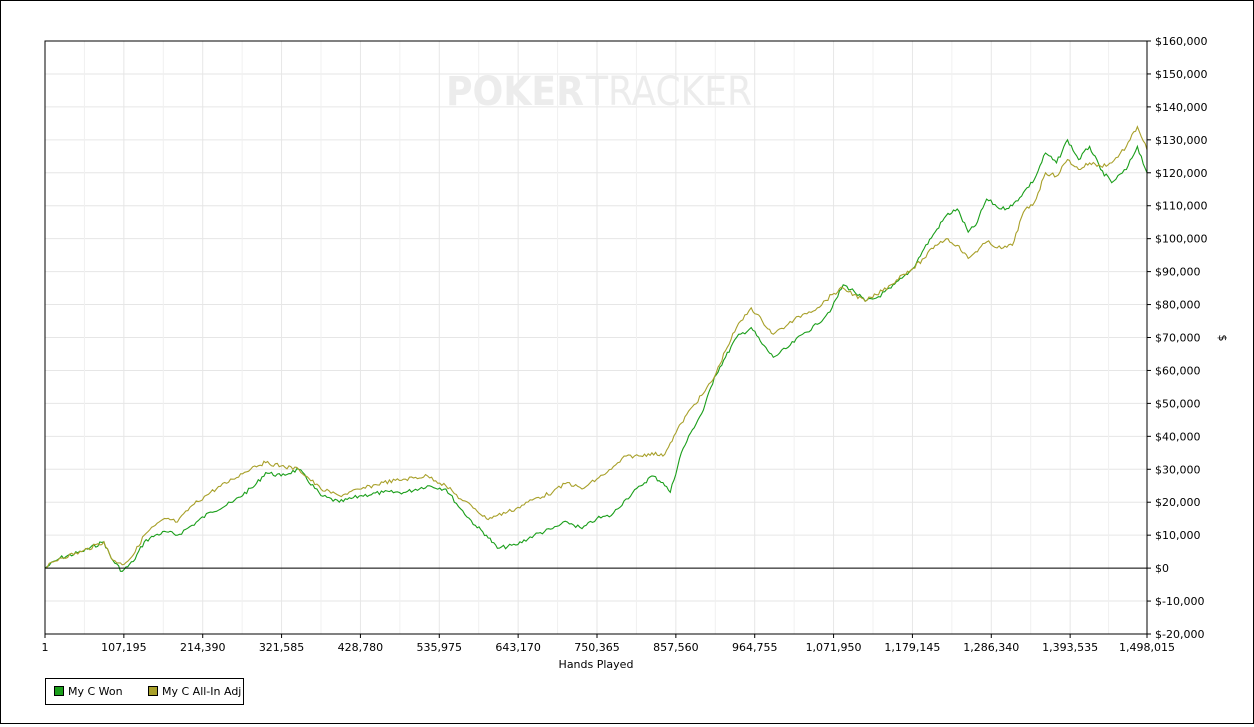 The image size is (1254, 727). What do you see at coordinates (153, 691) in the screenshot?
I see `legend-swatch-allin` at bounding box center [153, 691].